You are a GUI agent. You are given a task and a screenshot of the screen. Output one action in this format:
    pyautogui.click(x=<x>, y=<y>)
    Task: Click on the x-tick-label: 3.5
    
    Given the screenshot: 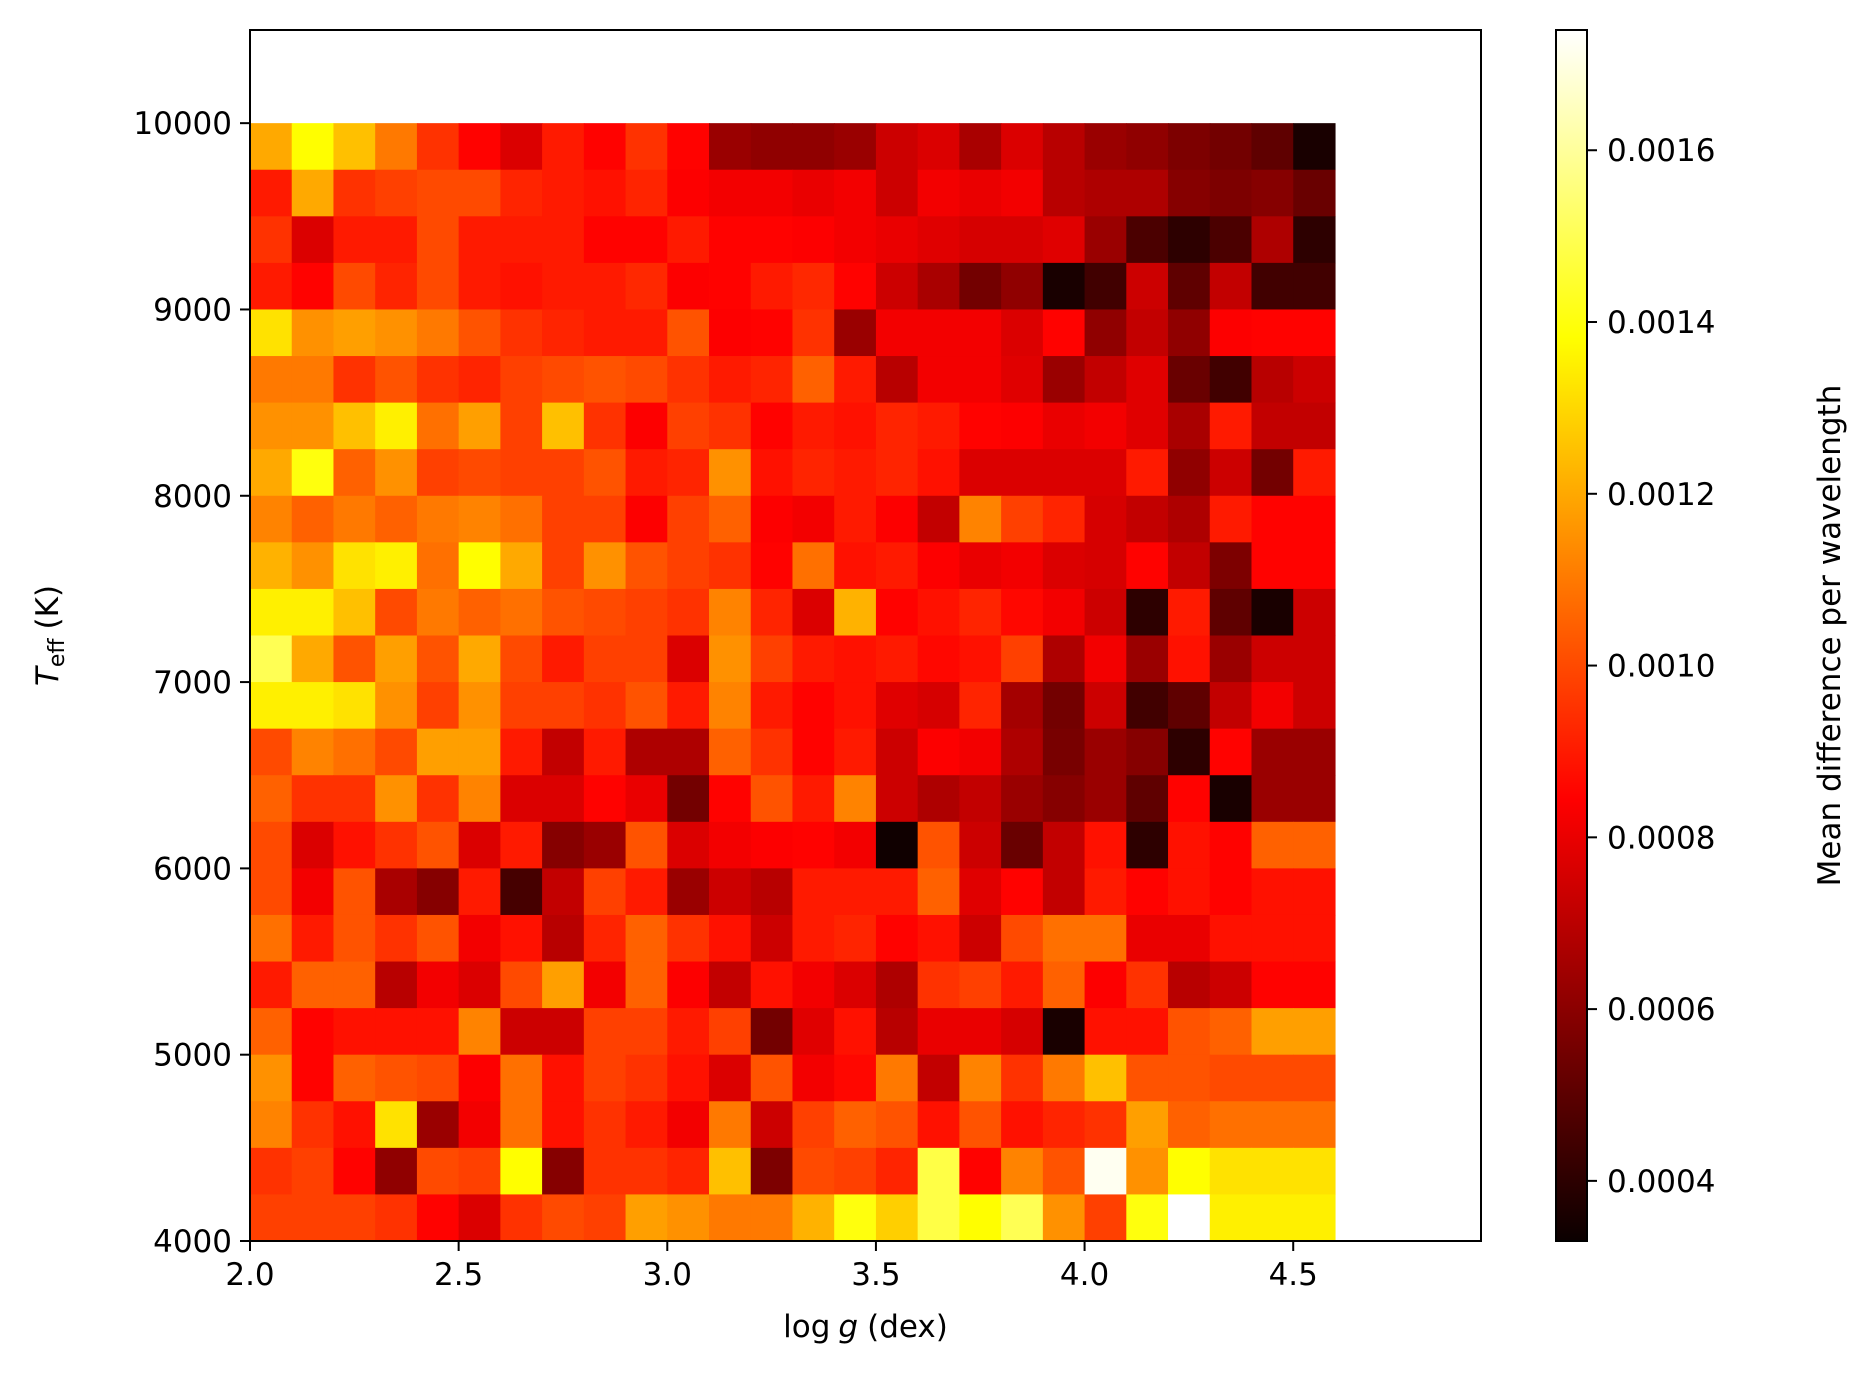 What is the action you would take?
    pyautogui.click(x=875, y=1275)
    